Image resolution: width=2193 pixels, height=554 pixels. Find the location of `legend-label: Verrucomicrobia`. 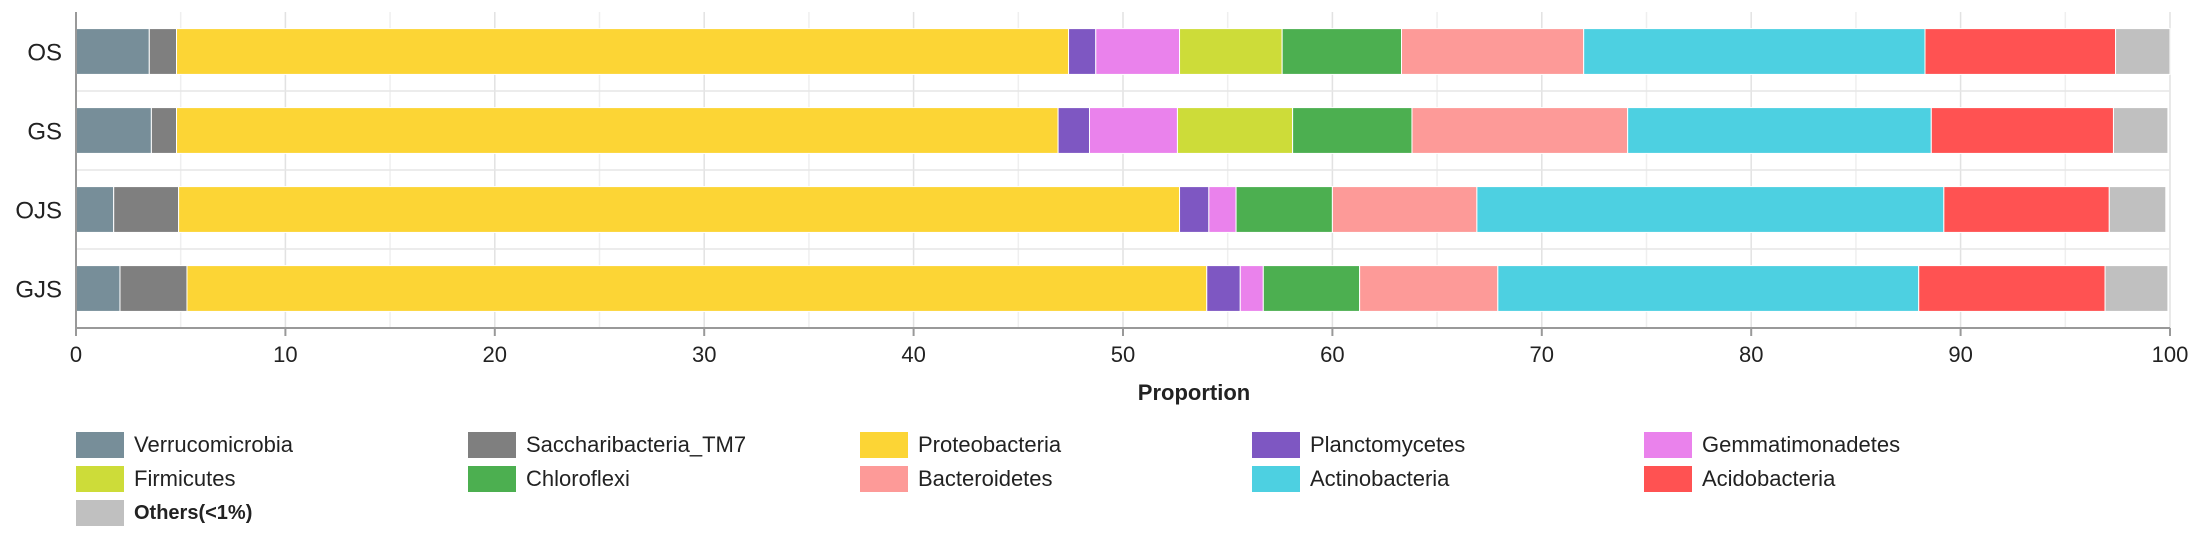

legend-label: Verrucomicrobia is located at coordinates (213, 444).